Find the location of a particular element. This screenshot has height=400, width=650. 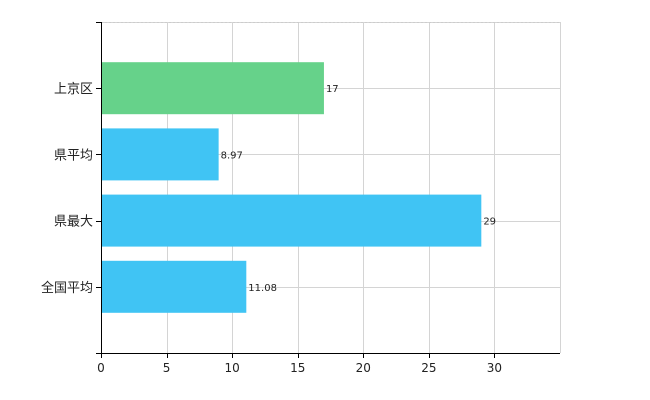

x-tick-label-0: 0 is located at coordinates (101, 368).